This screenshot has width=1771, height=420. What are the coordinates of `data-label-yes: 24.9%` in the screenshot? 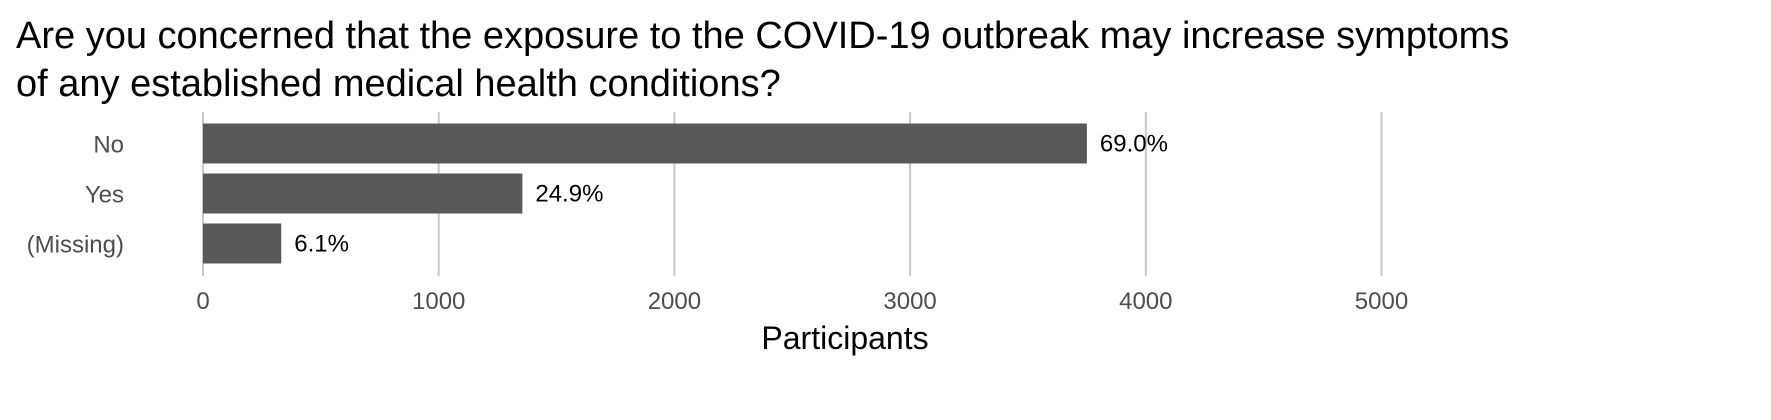 It's located at (569, 194).